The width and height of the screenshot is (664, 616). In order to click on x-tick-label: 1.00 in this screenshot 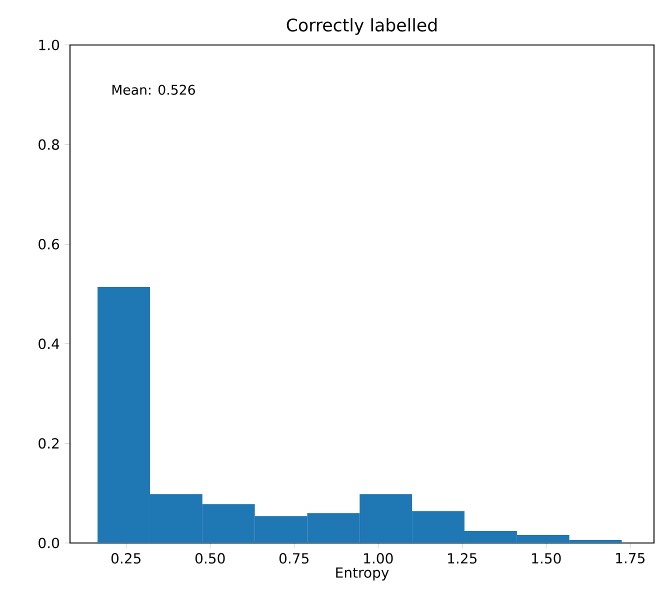, I will do `click(378, 558)`.